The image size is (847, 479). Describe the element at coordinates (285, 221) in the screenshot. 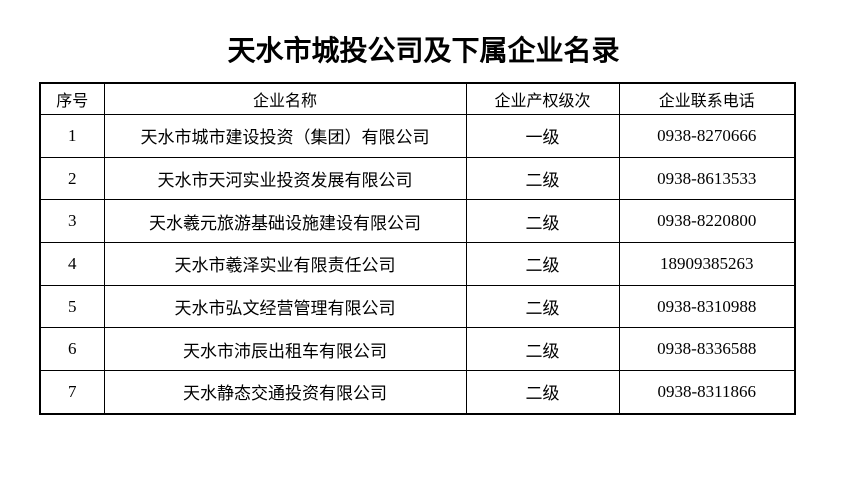

I see `cell-company-name: 天水羲元旅游基础设施建设有限公司` at that location.